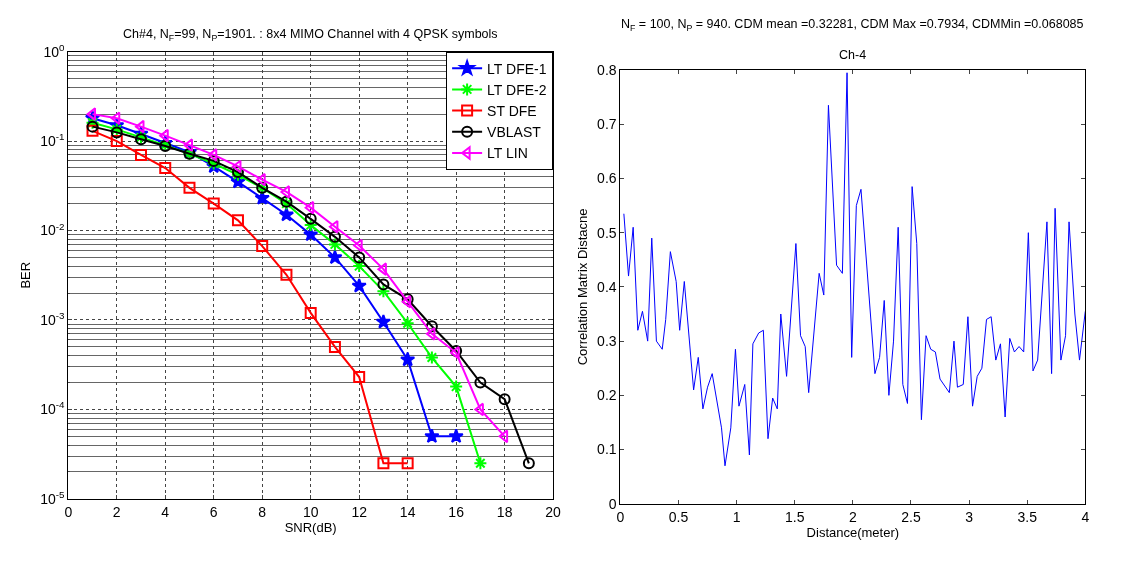  What do you see at coordinates (517, 89) in the screenshot?
I see `legend-label: LT DFE-2` at bounding box center [517, 89].